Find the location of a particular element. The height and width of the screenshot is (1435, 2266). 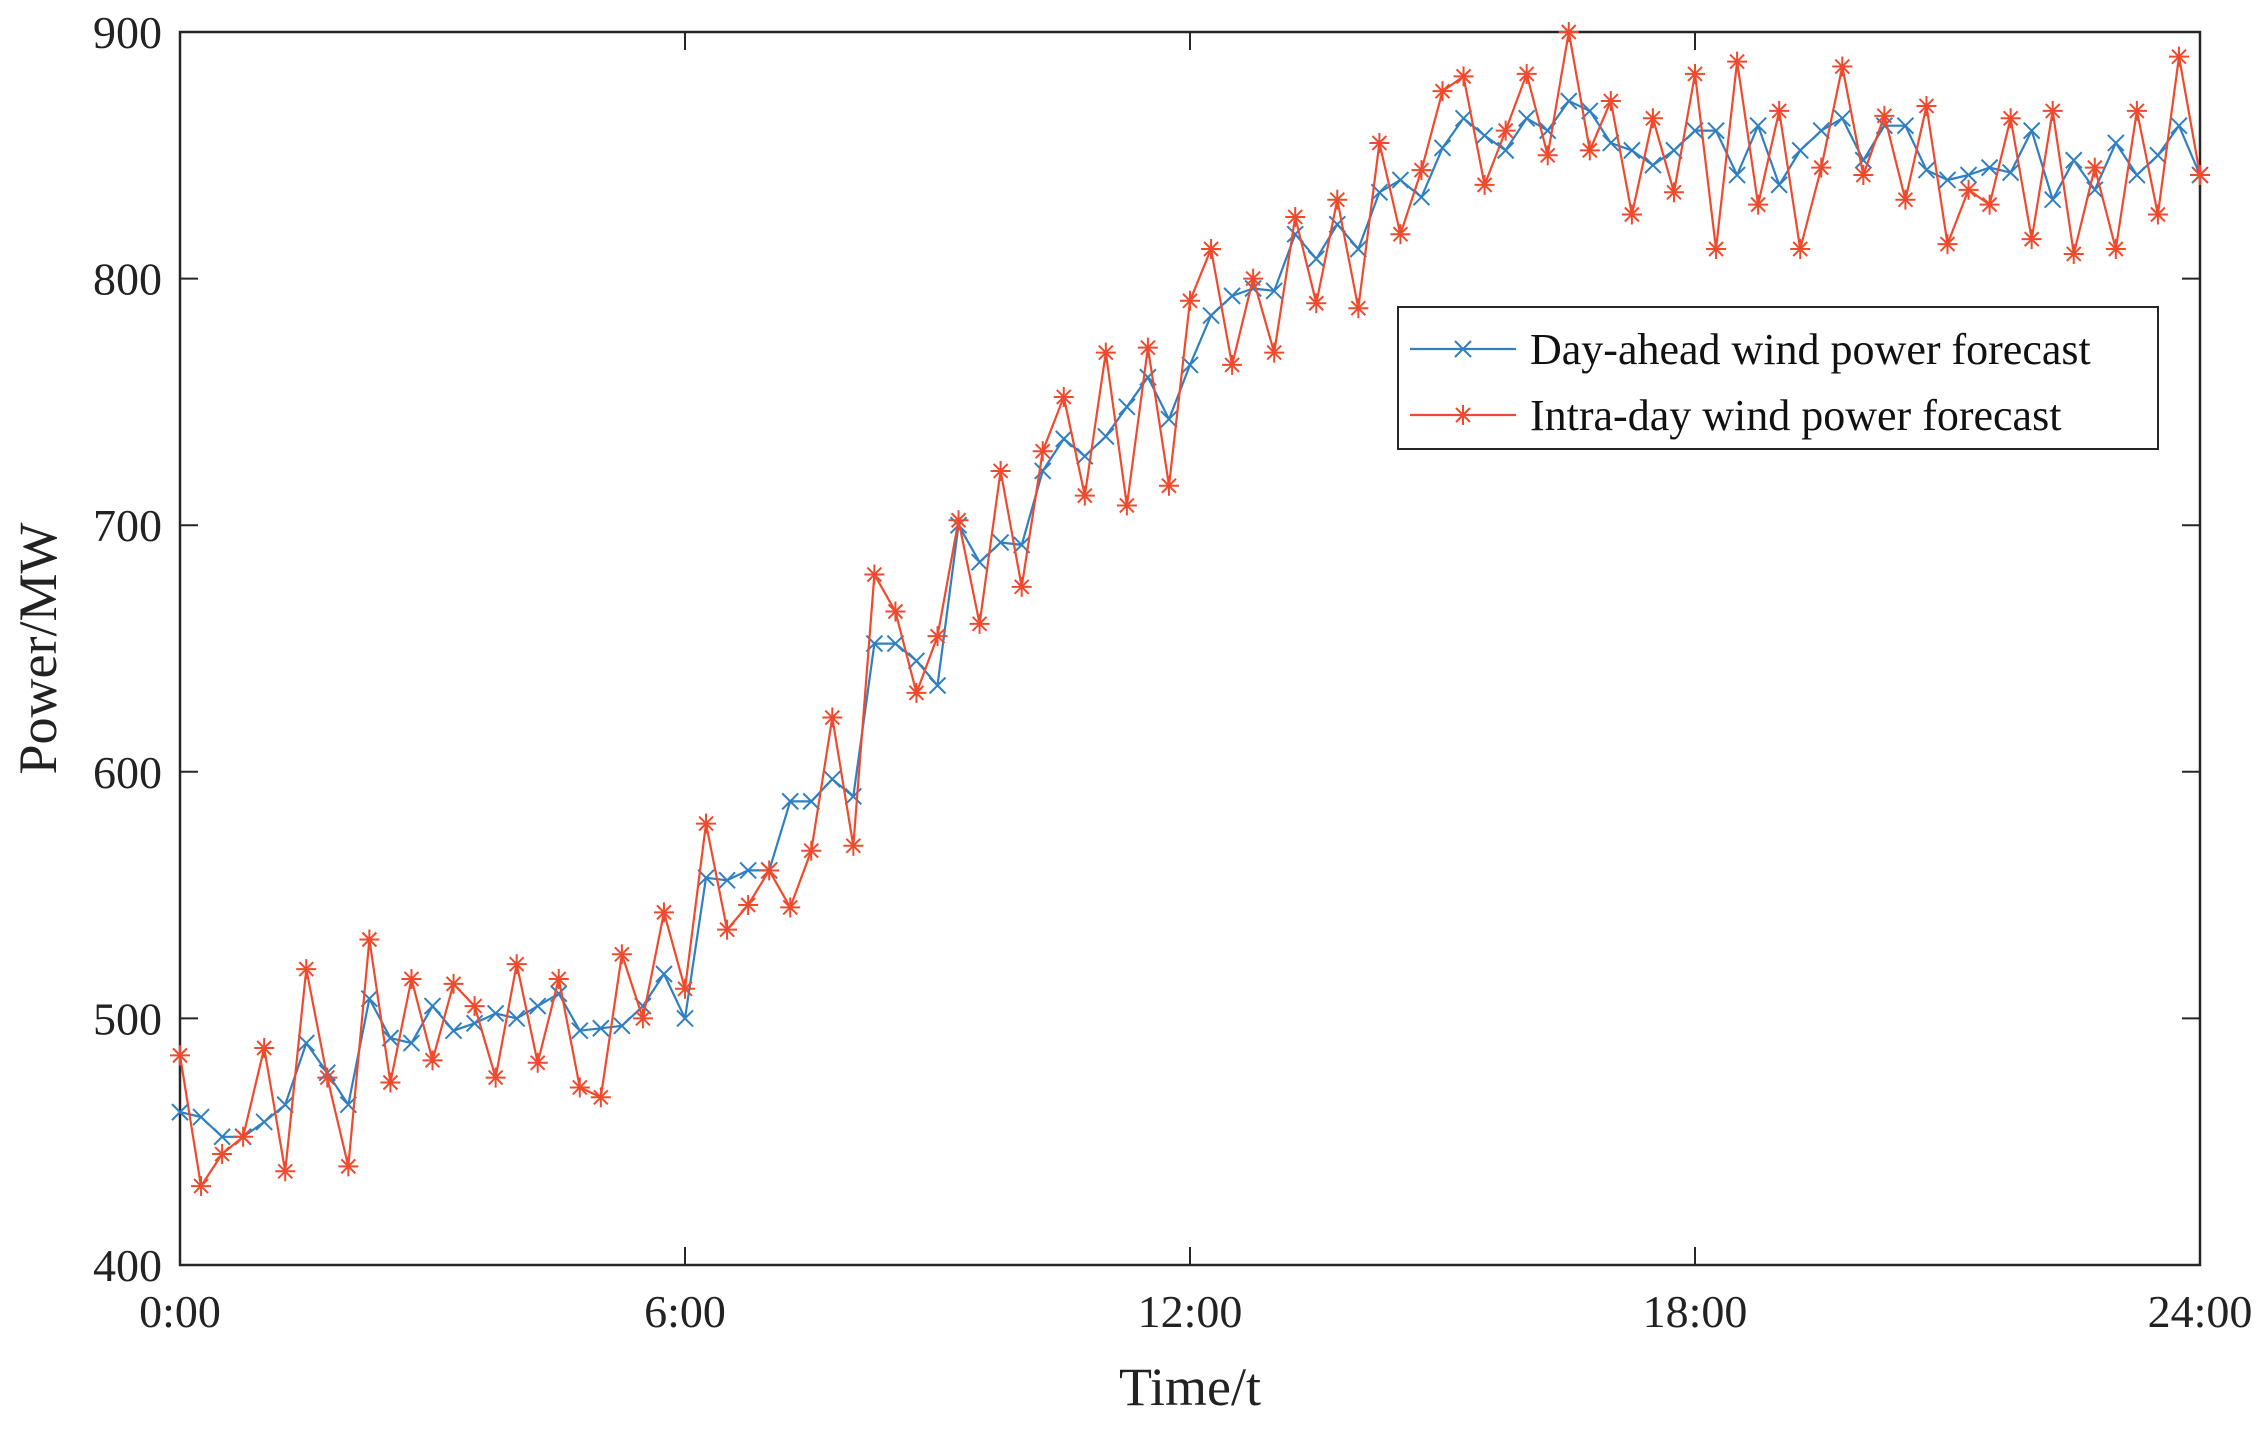

legend-entry: Day-ahead wind power forecast is located at coordinates (1750, 349).